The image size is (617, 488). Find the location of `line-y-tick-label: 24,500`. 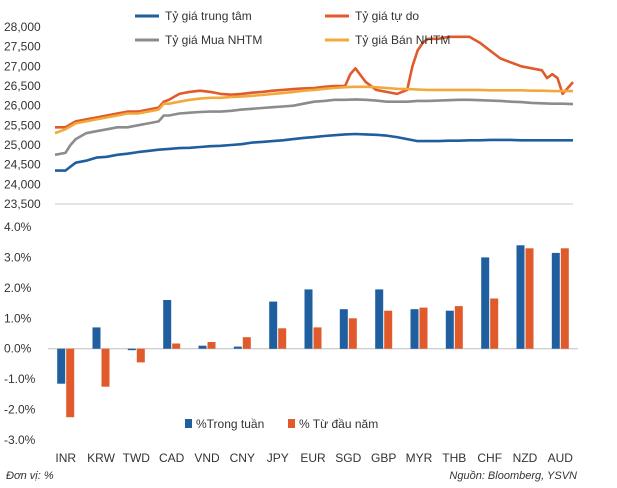

line-y-tick-label: 24,500 is located at coordinates (22, 165).